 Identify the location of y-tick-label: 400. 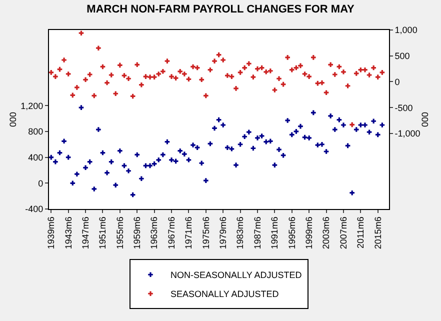
(36, 157).